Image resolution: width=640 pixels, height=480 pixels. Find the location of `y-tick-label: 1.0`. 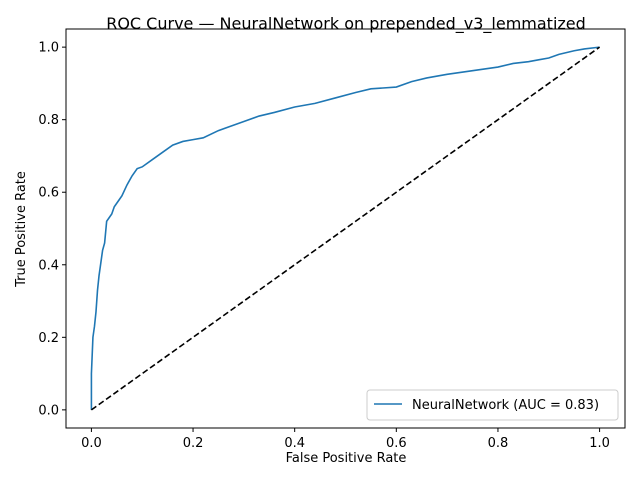

y-tick-label: 1.0 is located at coordinates (48, 48).